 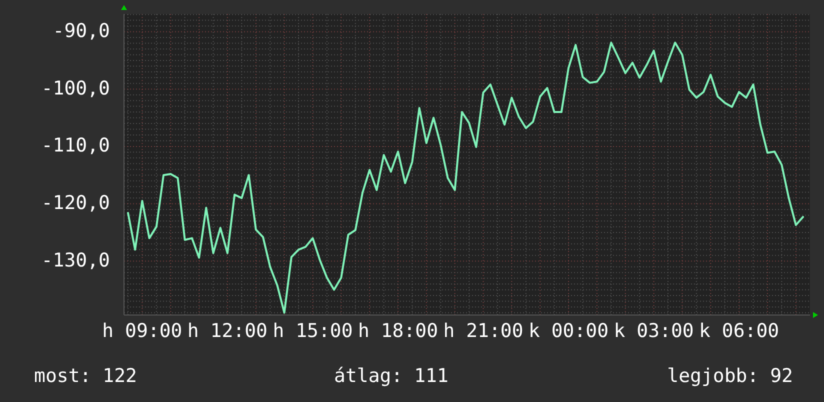 I want to click on x-tick-label: h 09:00, so click(x=142, y=331).